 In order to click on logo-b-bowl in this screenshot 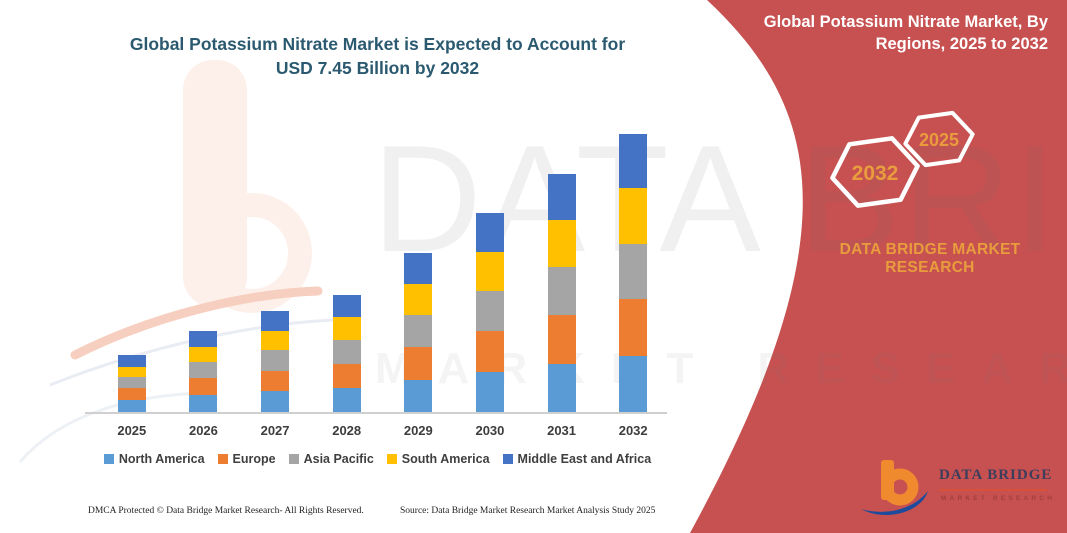, I will do `click(900, 487)`.